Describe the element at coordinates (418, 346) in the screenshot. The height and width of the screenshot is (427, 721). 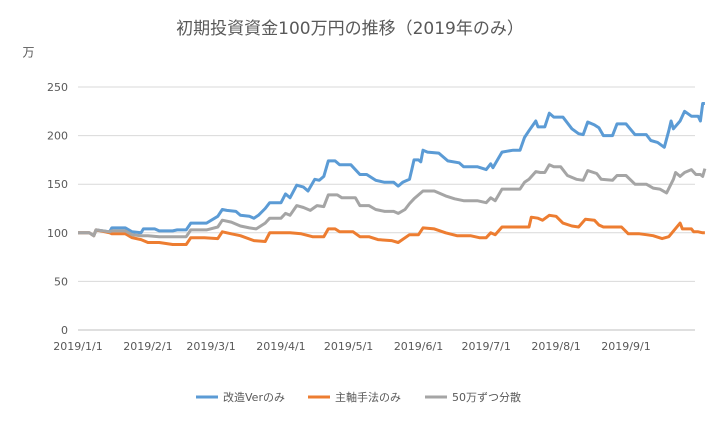
I see `x-tick-label: 2019/6/1` at that location.